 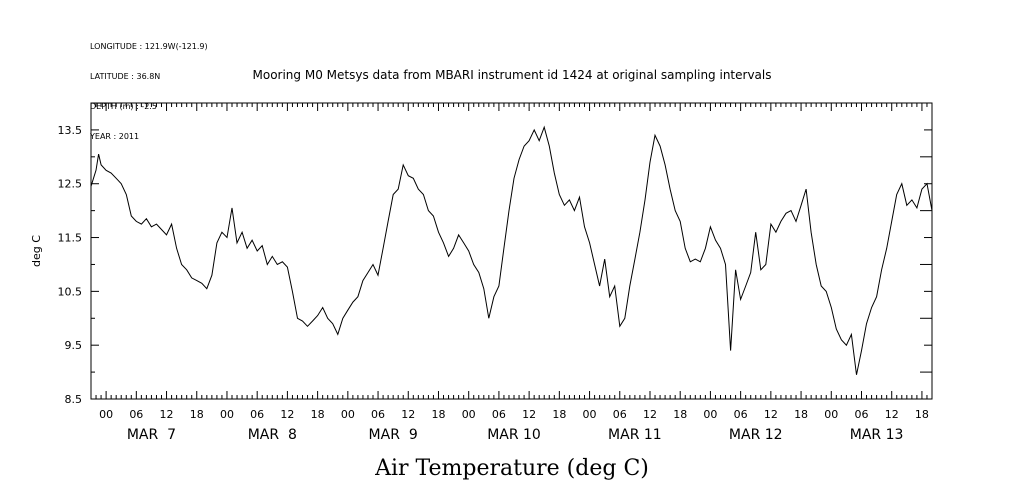 What do you see at coordinates (74, 345) in the screenshot?
I see `y-tick-label: 9.5` at bounding box center [74, 345].